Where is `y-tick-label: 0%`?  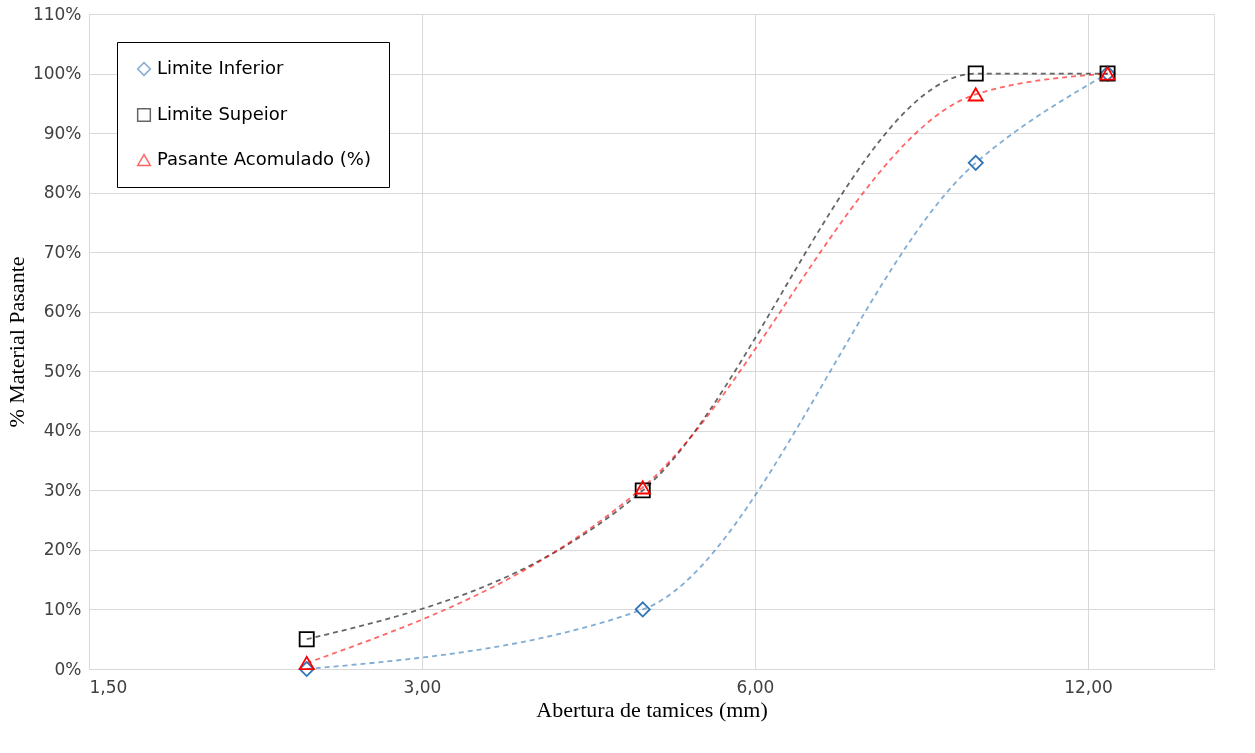 y-tick-label: 0% is located at coordinates (68, 668).